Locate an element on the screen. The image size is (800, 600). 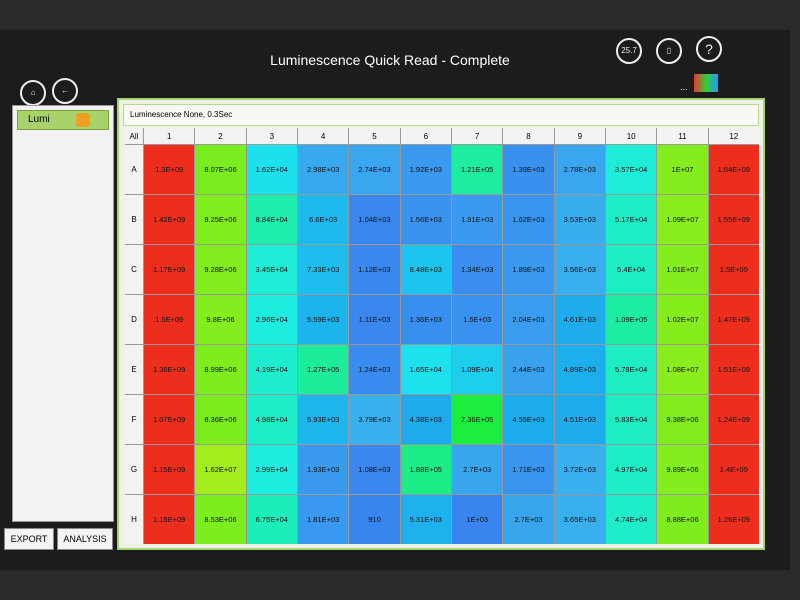
row-header: C is located at coordinates (134, 269).